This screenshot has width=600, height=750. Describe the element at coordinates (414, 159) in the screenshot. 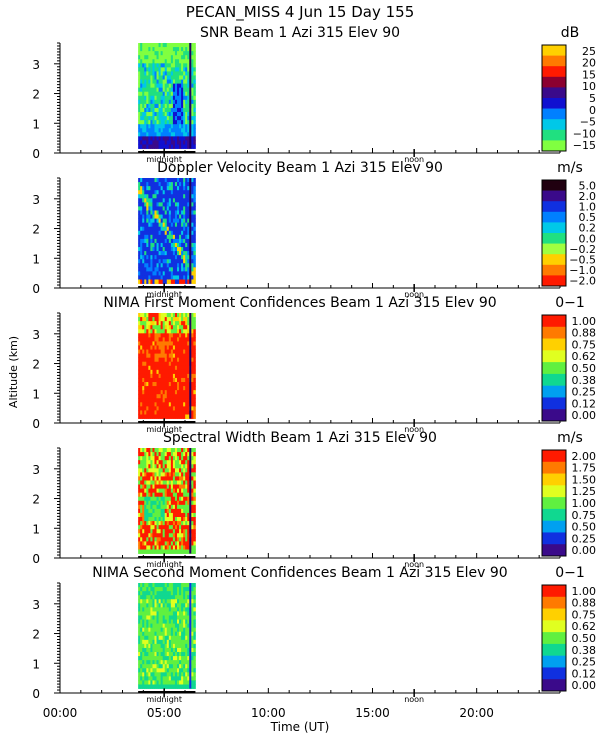

I see `marker-noon-label: noon` at that location.